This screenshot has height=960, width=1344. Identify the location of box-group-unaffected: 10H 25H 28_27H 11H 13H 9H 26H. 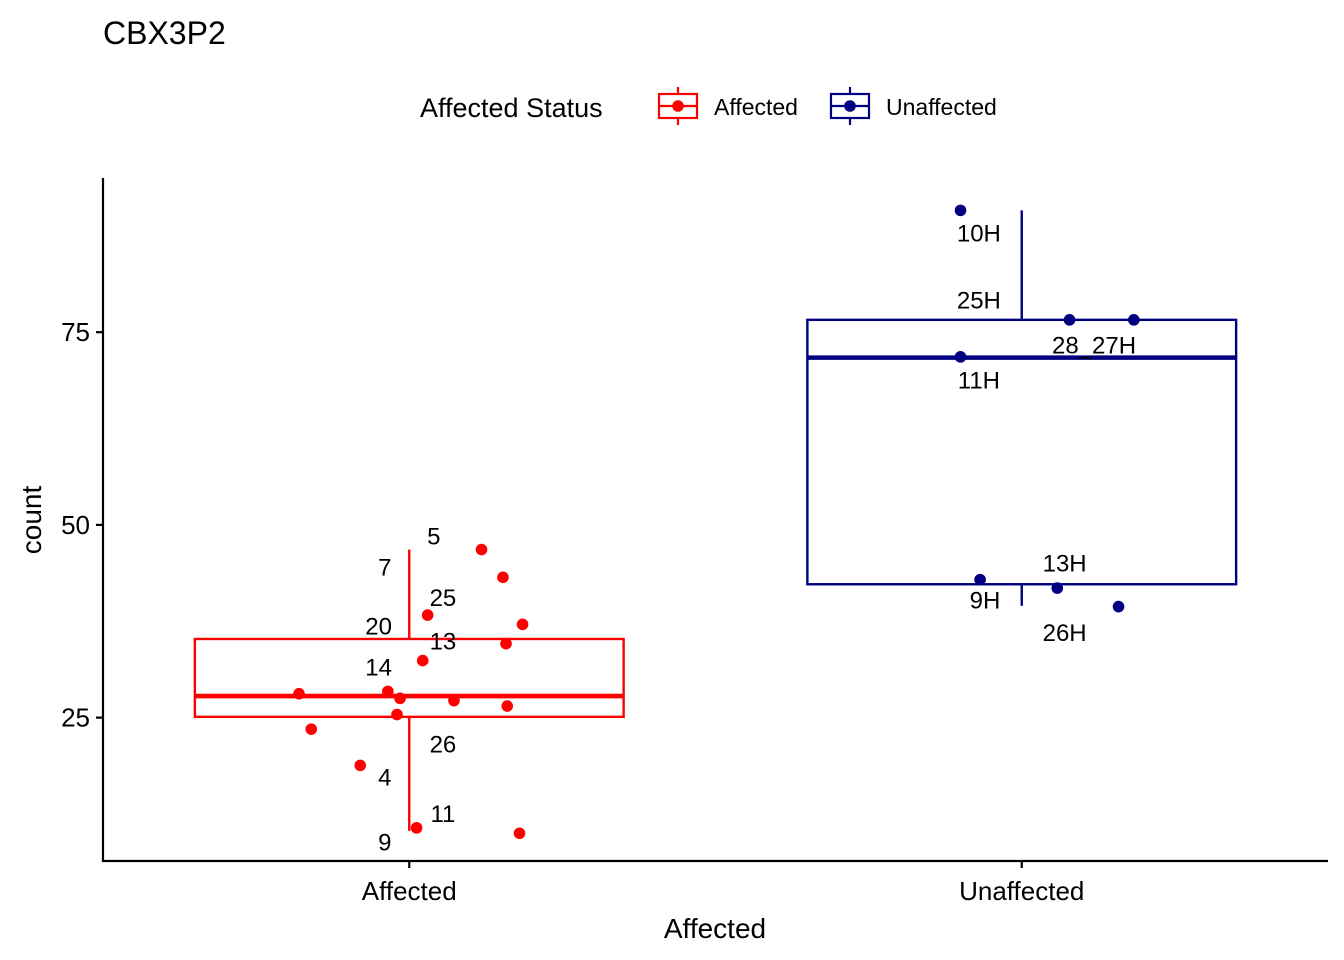
(1022, 425).